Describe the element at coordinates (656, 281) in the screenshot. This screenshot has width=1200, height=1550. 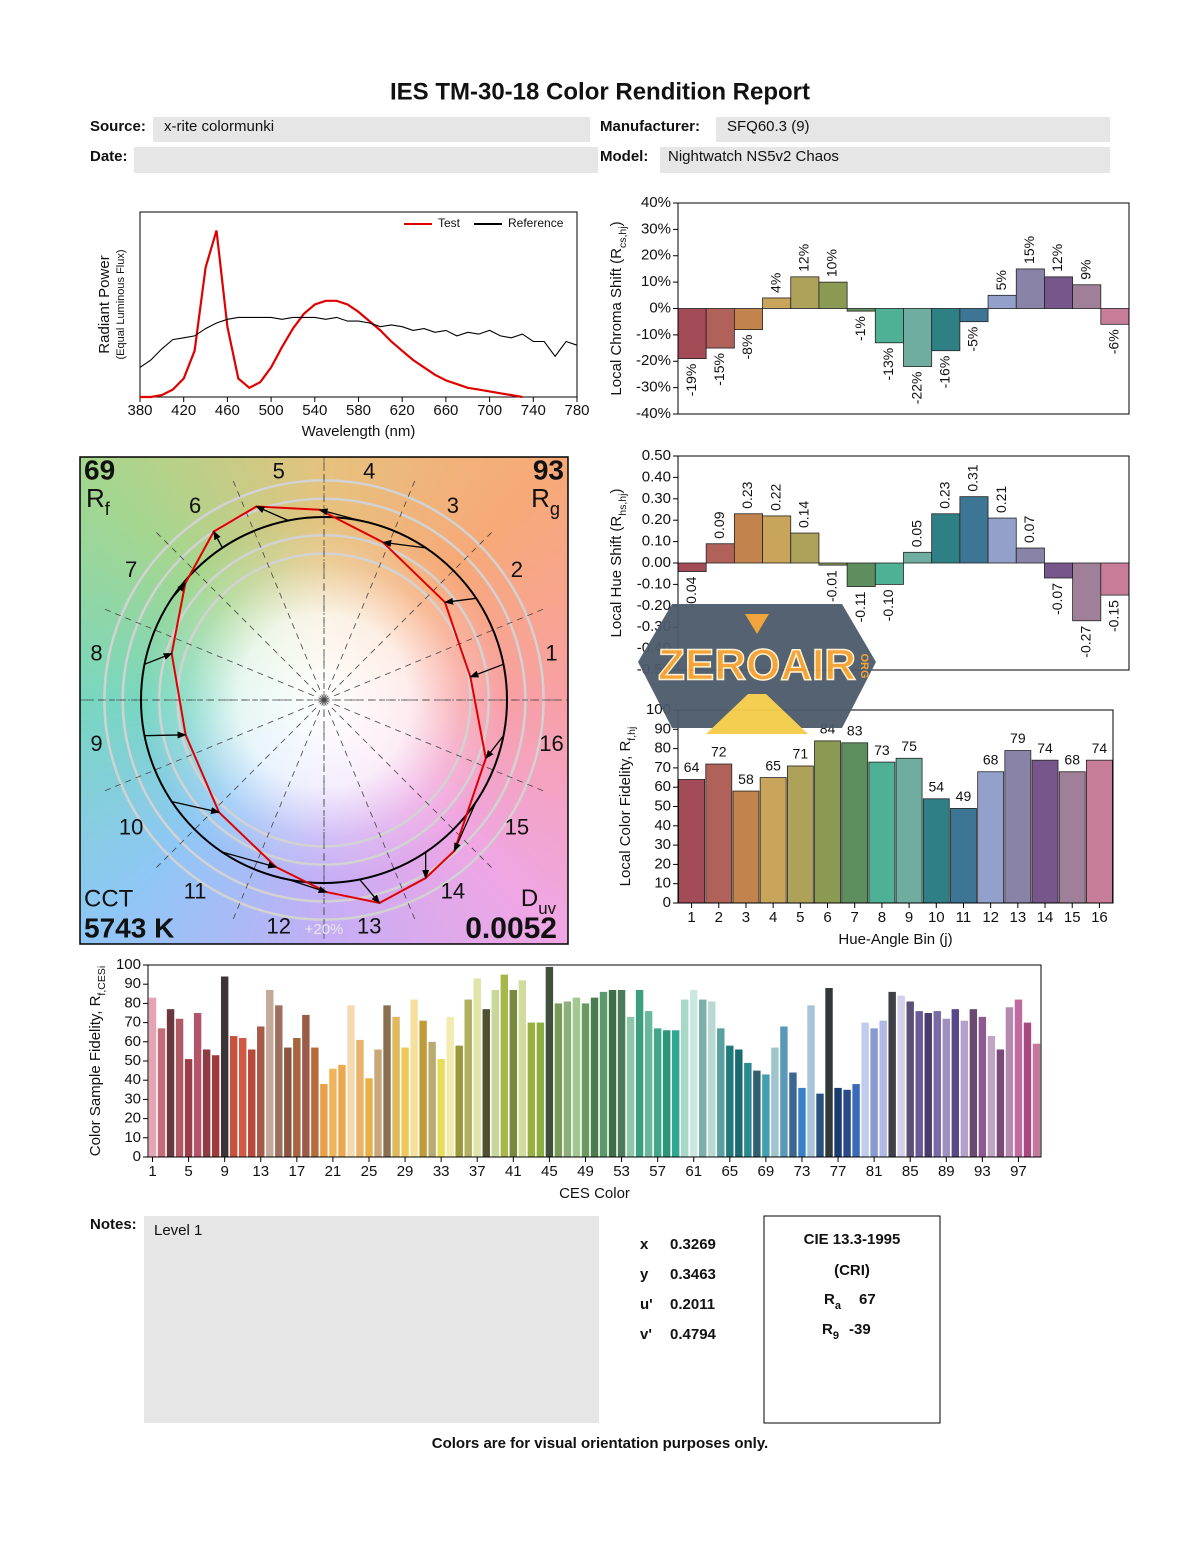
I see `y-tick-label: 10%` at that location.